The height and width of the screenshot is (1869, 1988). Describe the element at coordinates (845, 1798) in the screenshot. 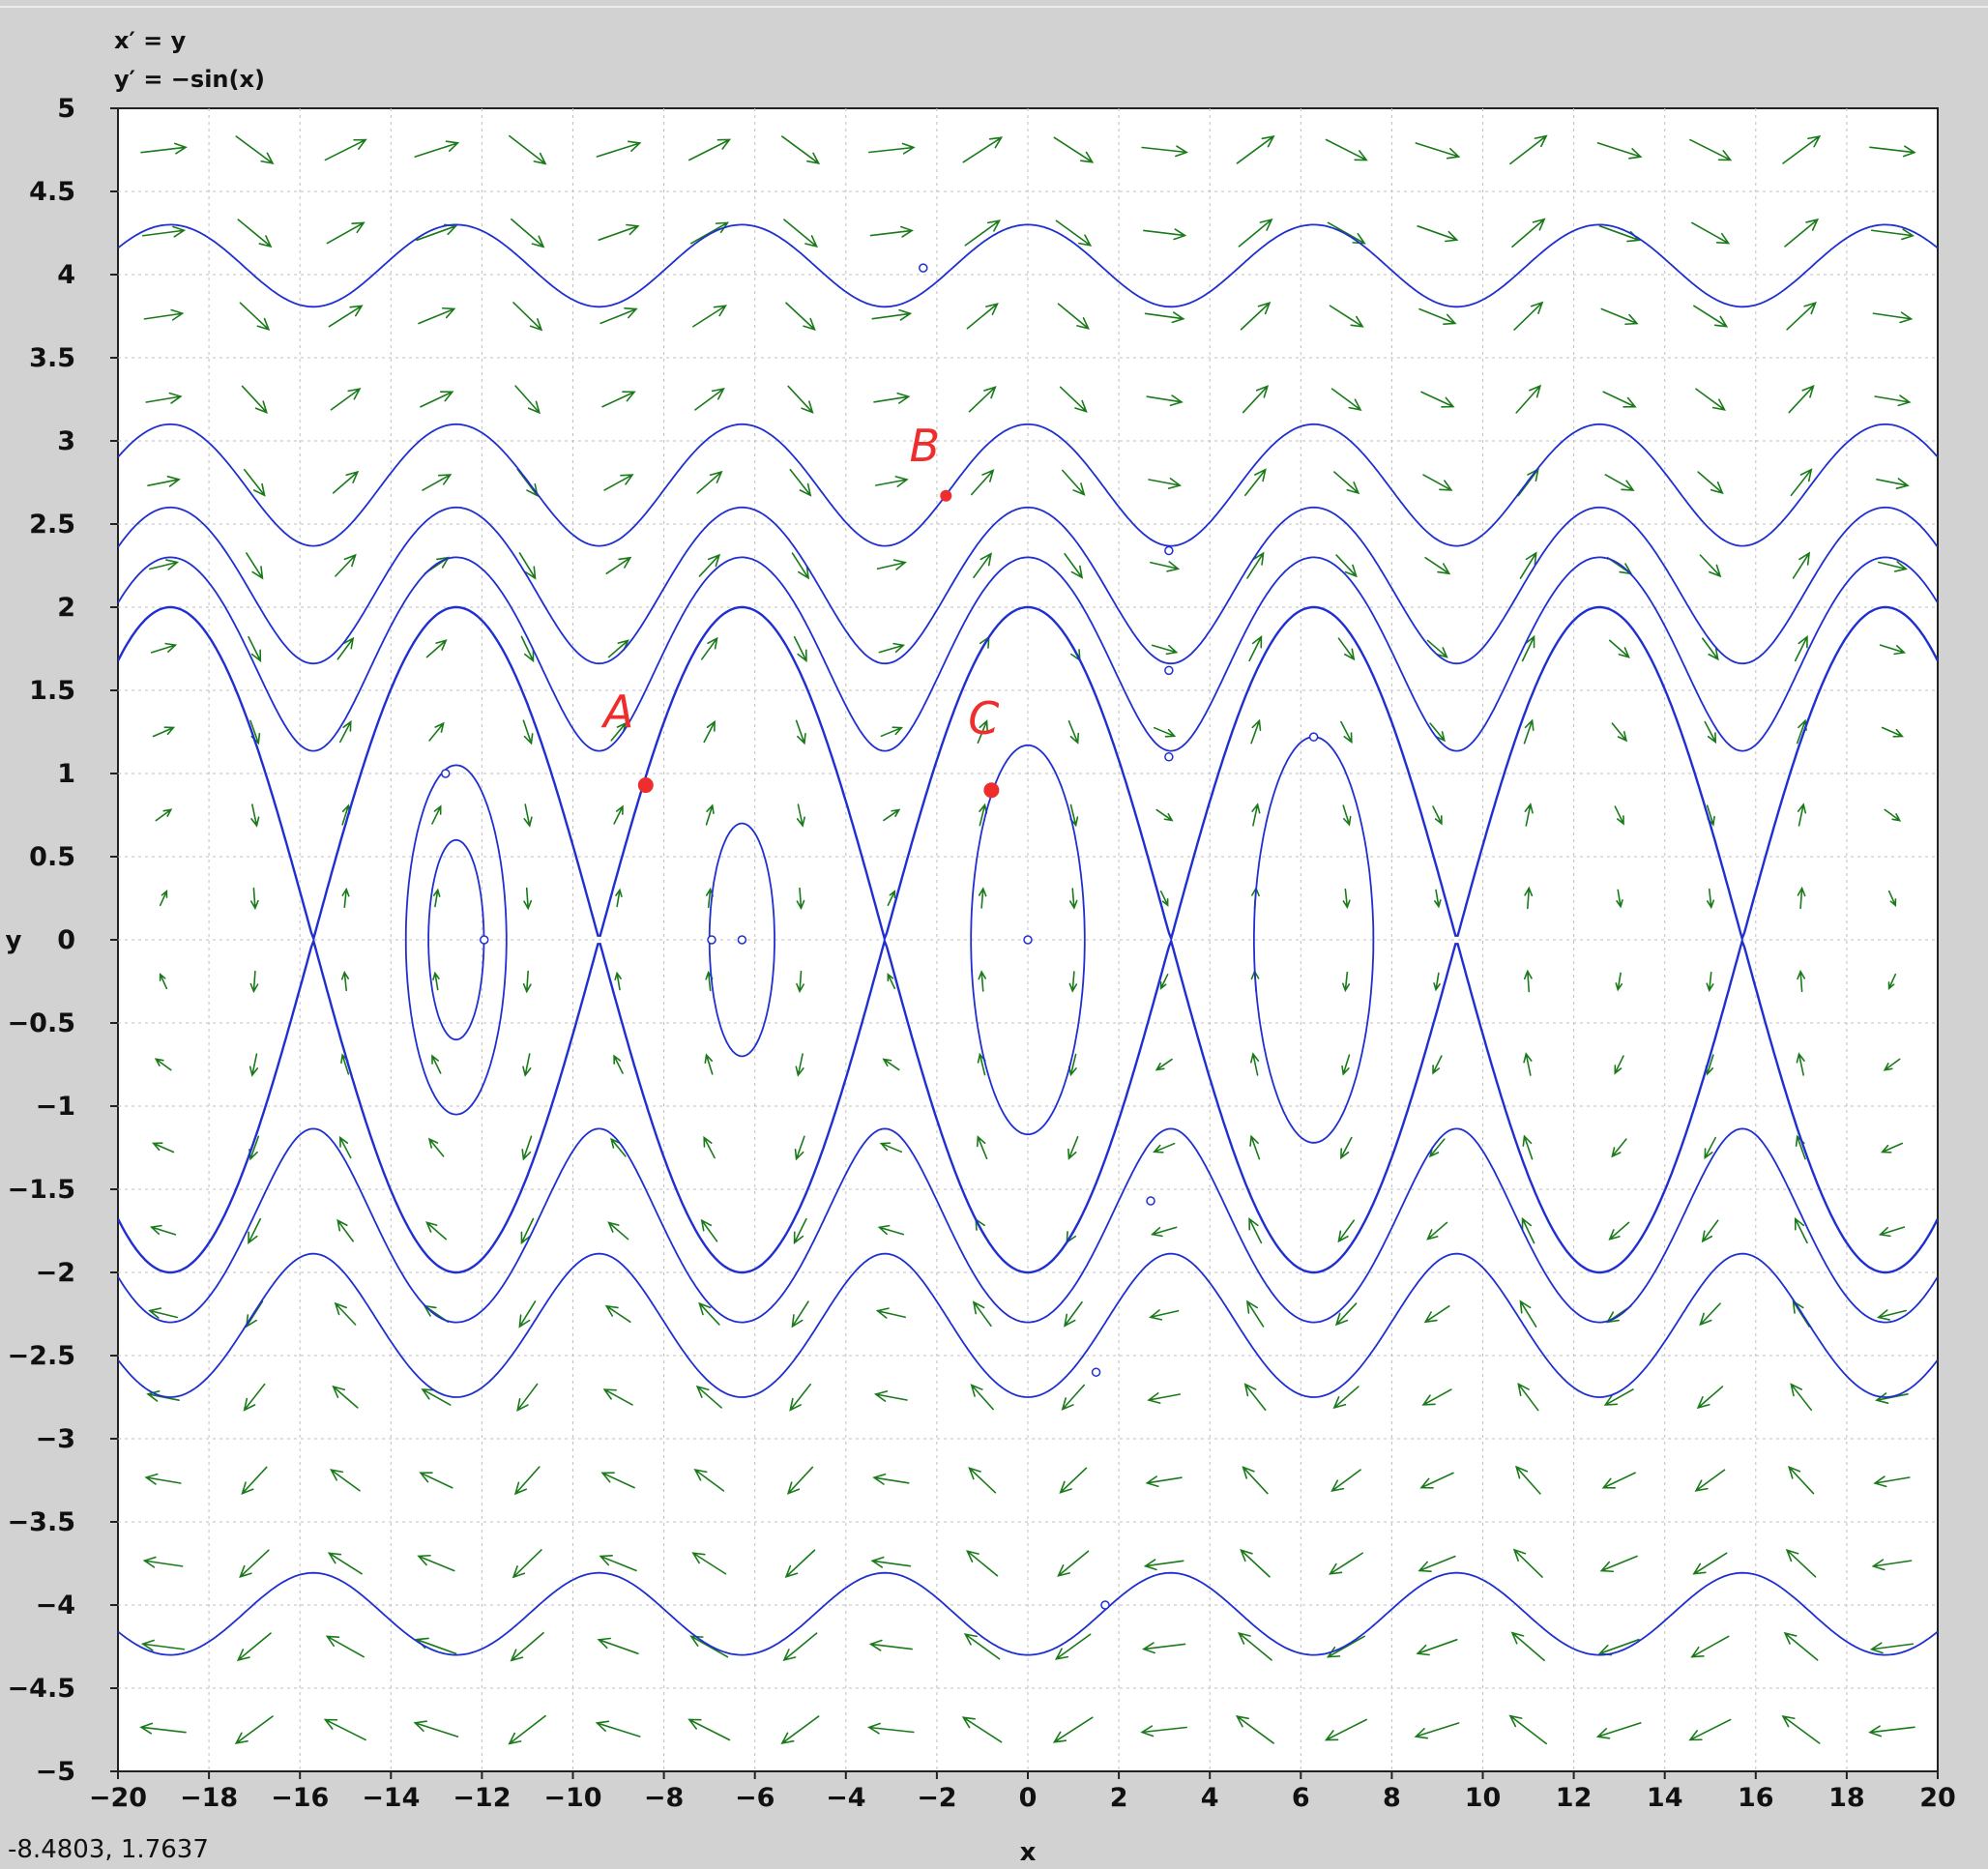

I see `x-tick-label: −4` at that location.